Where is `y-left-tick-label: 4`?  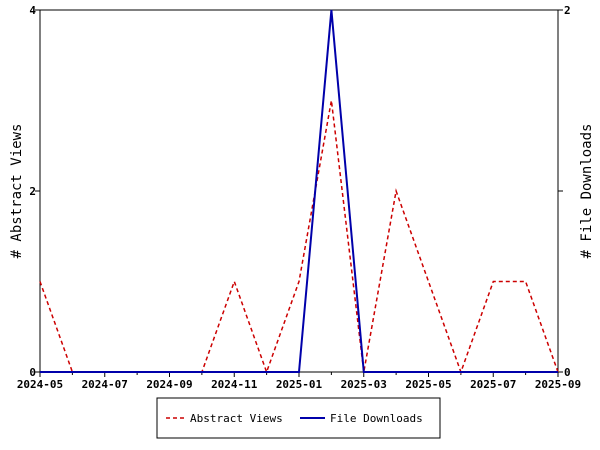
y-left-tick-label: 4 is located at coordinates (32, 10).